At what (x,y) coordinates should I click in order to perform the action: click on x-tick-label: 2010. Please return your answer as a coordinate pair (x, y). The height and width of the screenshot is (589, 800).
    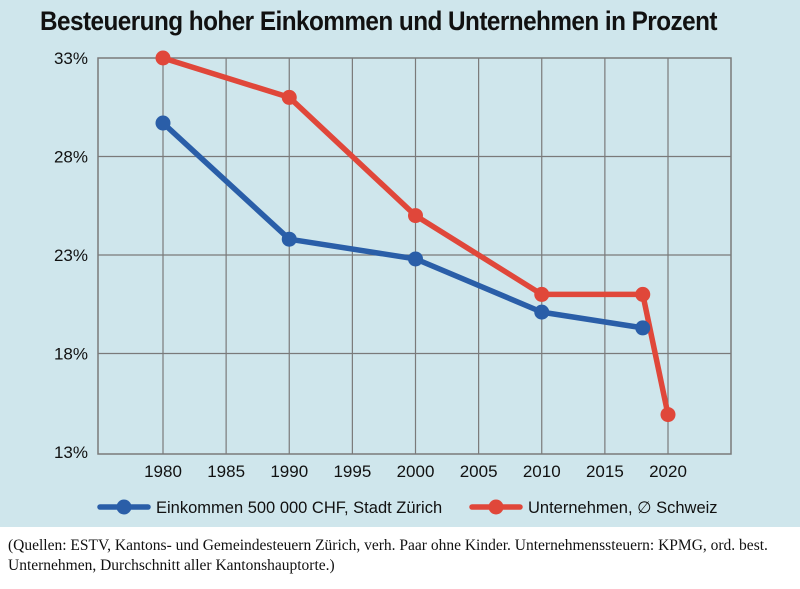
    Looking at the image, I should click on (542, 471).